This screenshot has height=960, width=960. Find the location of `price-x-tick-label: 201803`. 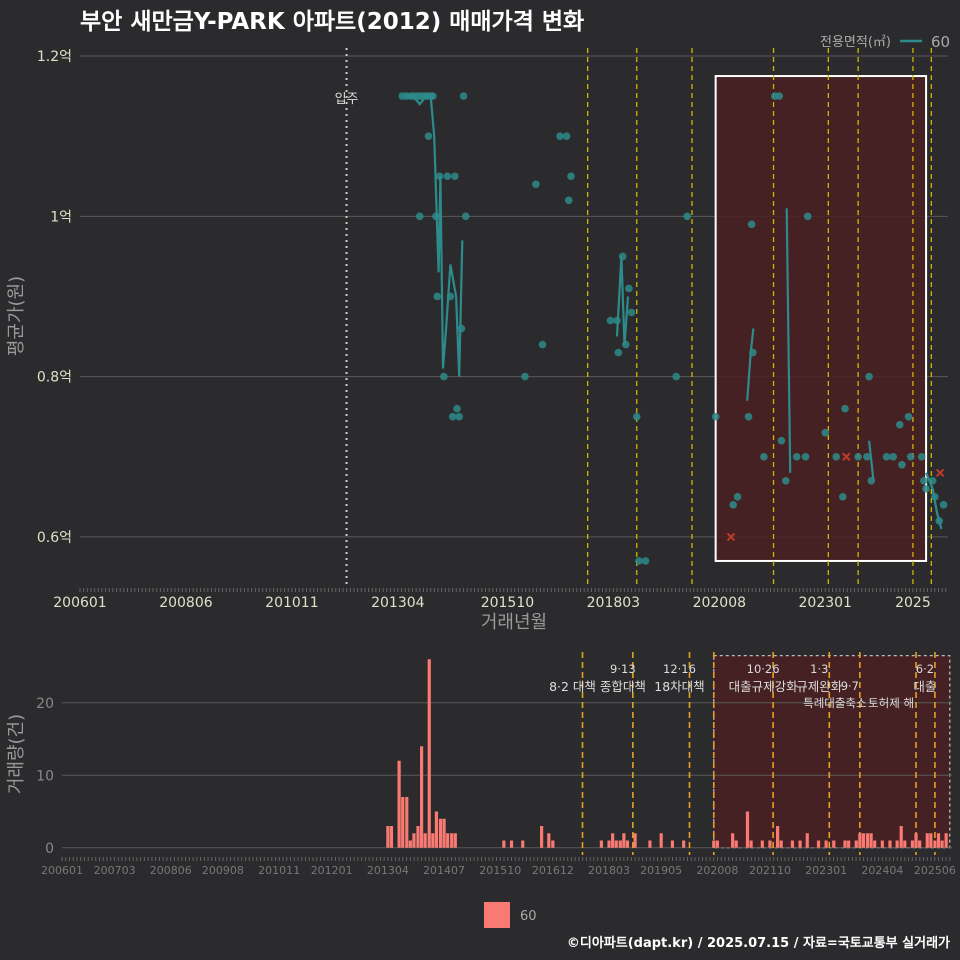

price-x-tick-label: 201803 is located at coordinates (613, 603).